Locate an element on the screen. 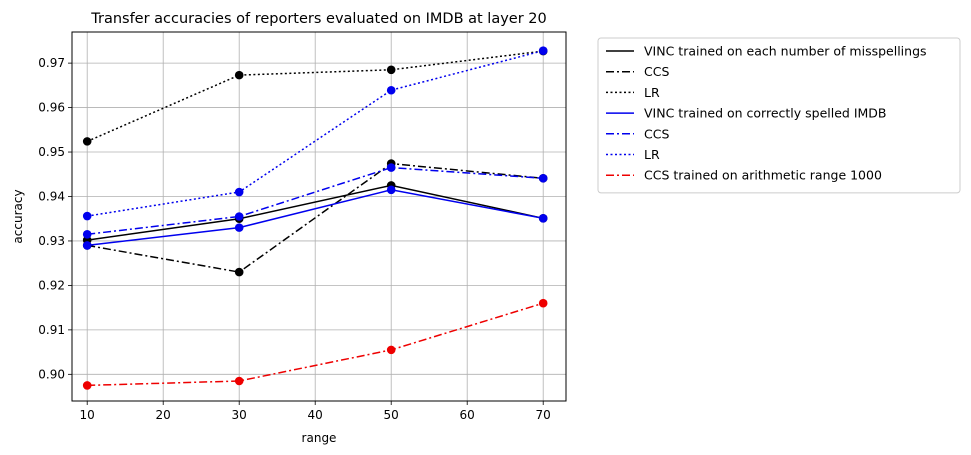 The image size is (971, 455). x-axis-ticks: 10 20 30 40 50 60 70 is located at coordinates (315, 411).